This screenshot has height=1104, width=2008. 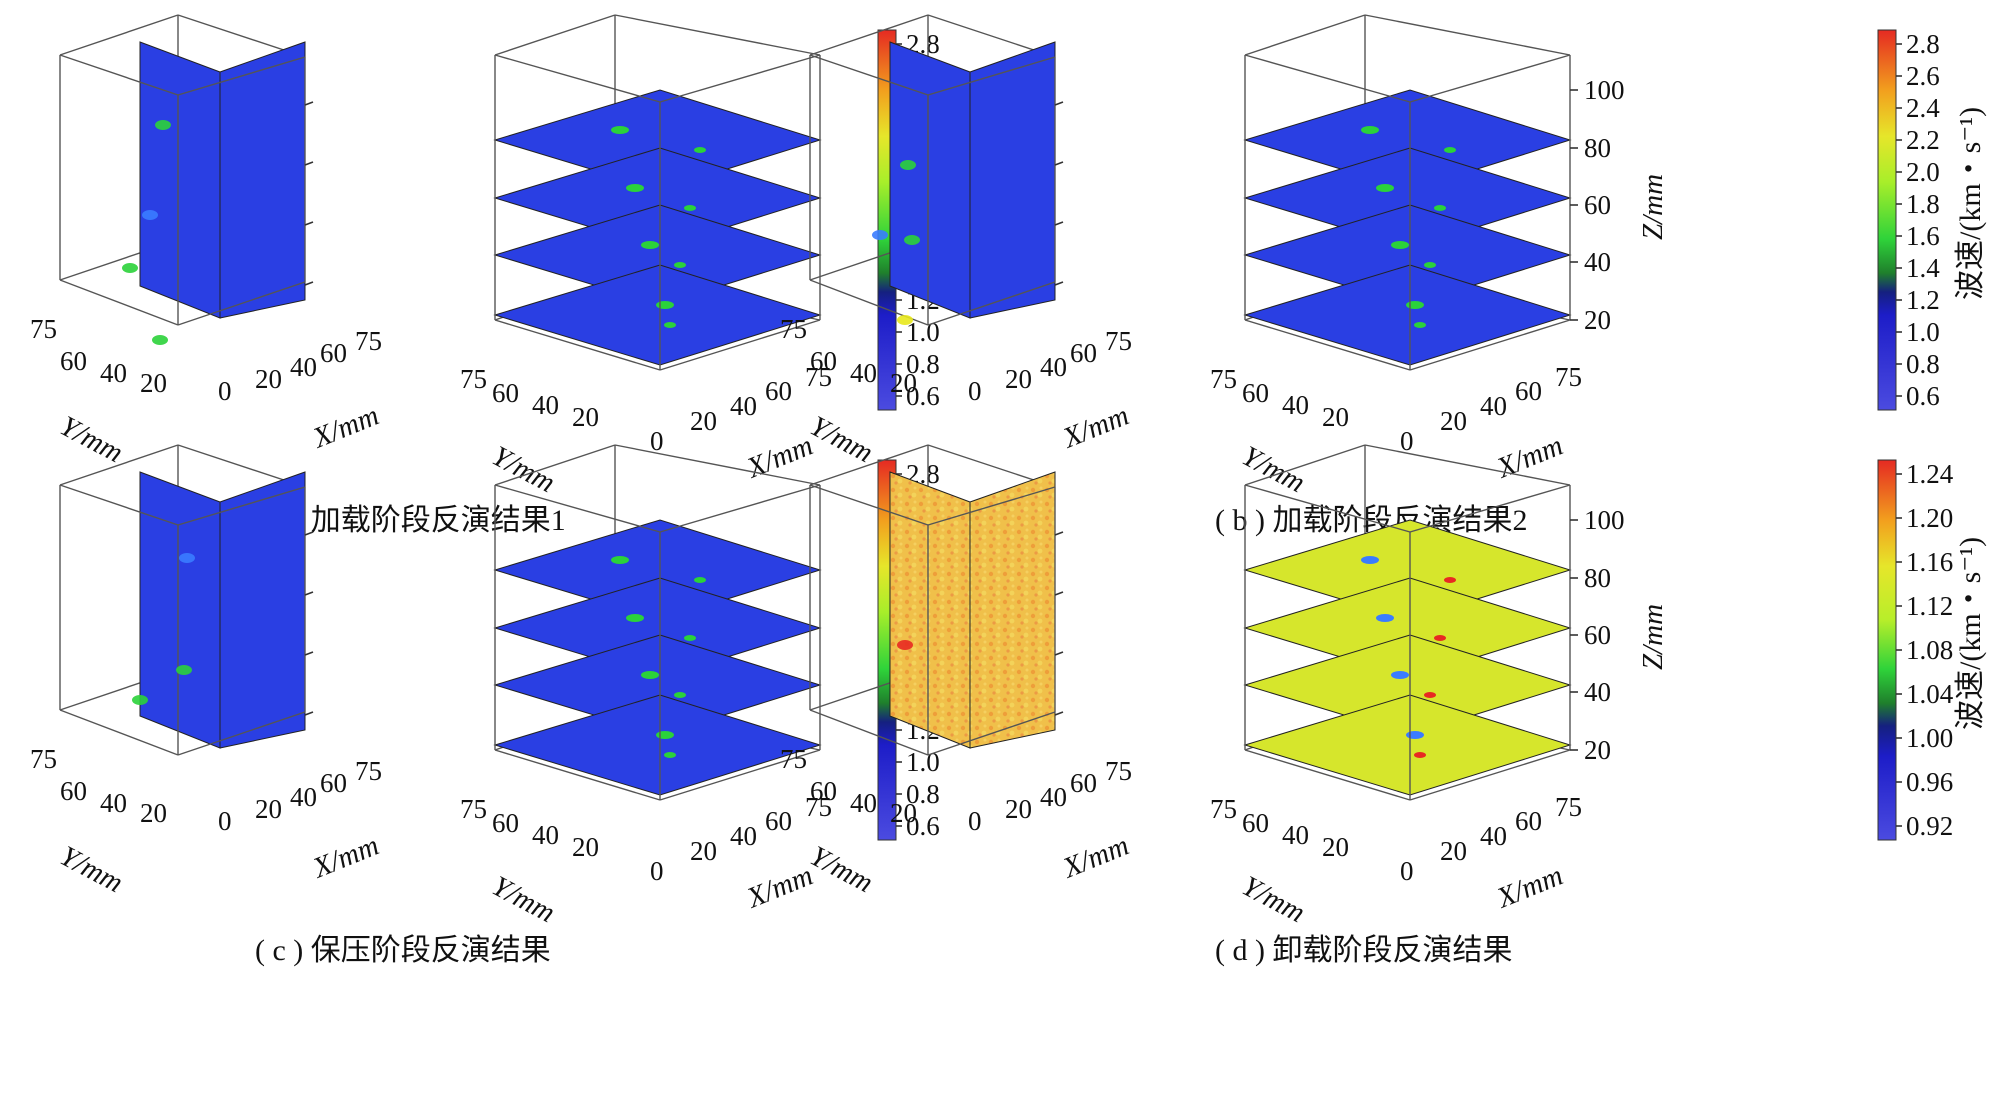 What do you see at coordinates (1930, 694) in the screenshot?
I see `colorbar-tick-label: 1.04` at bounding box center [1930, 694].